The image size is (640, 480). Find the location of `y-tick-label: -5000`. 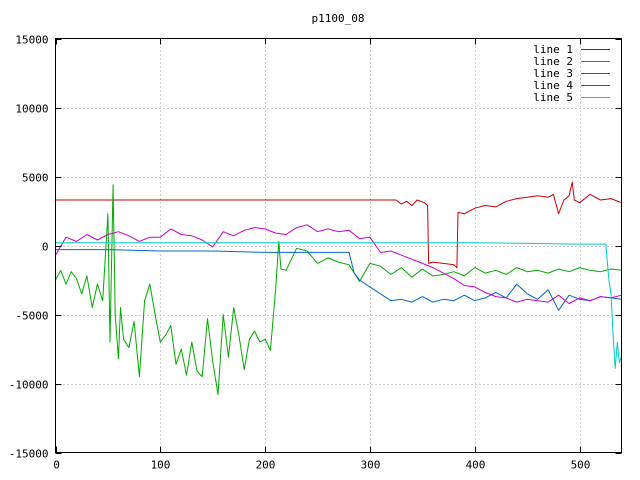

y-tick-label: -5000 is located at coordinates (31, 316).